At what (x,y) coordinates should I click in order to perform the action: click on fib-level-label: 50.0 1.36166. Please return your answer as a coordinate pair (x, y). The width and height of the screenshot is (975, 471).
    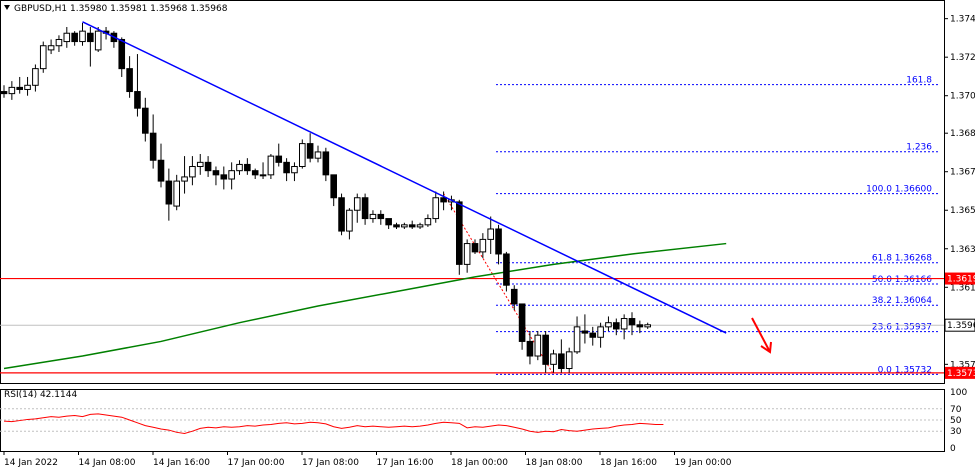
    Looking at the image, I should click on (902, 280).